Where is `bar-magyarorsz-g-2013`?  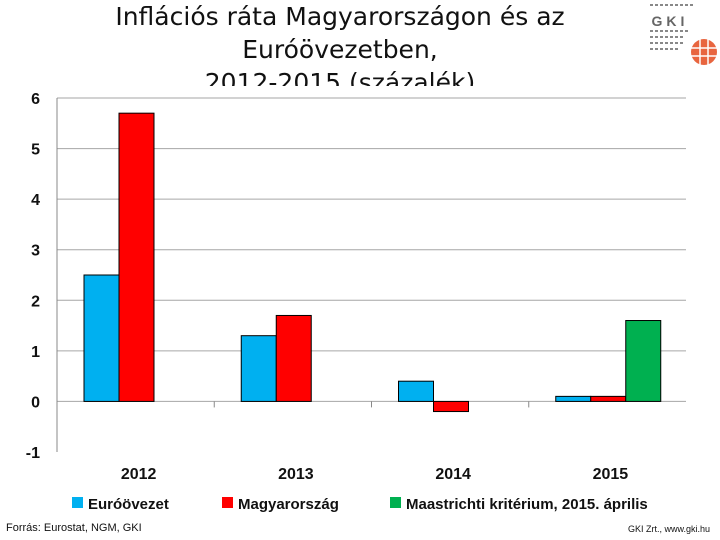 bar-magyarorsz-g-2013 is located at coordinates (293, 358).